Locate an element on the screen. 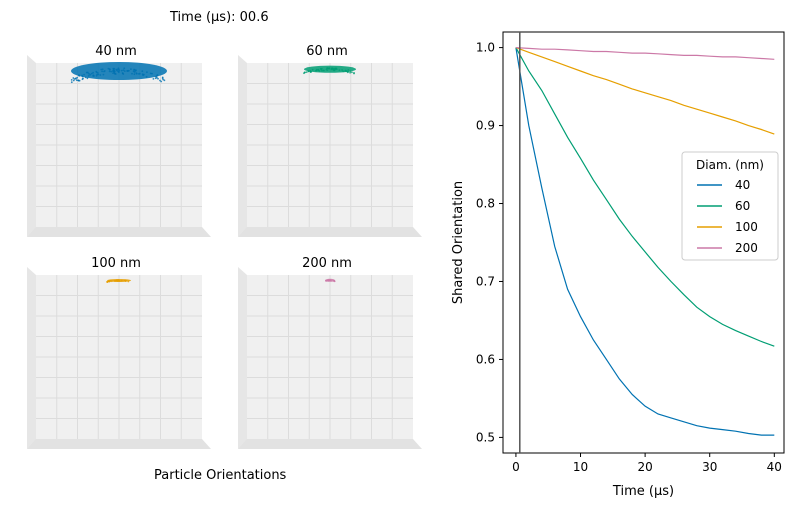 This screenshot has height=509, width=794. x-tick-label: 30 is located at coordinates (709, 467).